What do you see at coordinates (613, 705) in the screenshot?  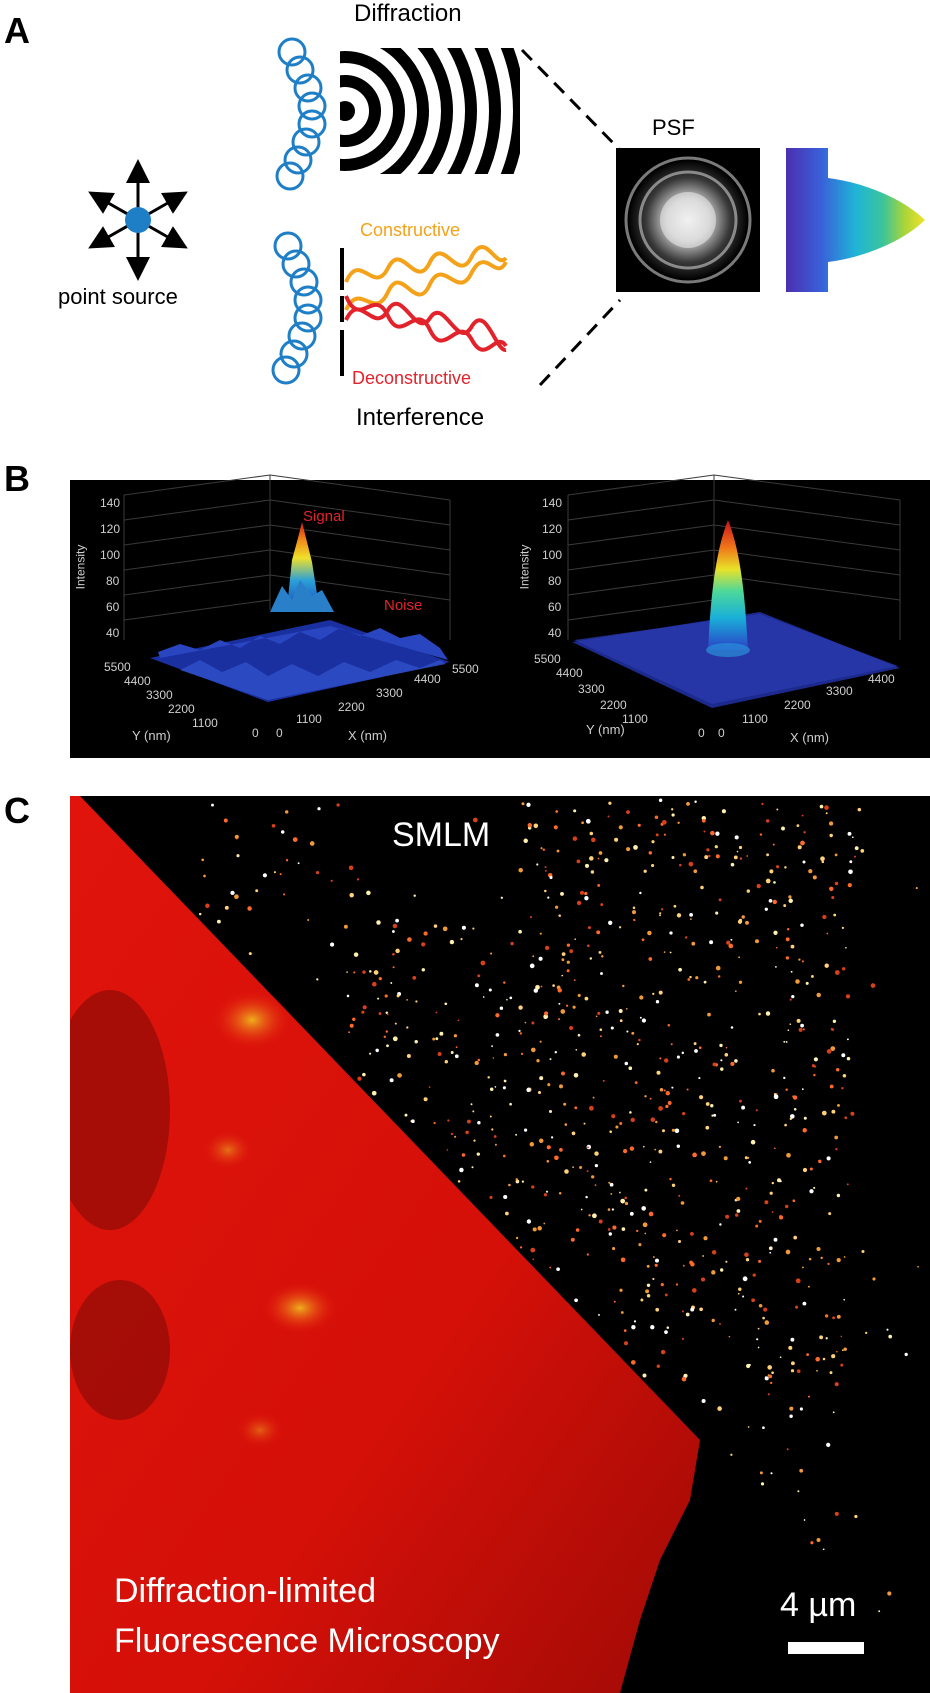 I see `right-ytick: 2200` at bounding box center [613, 705].